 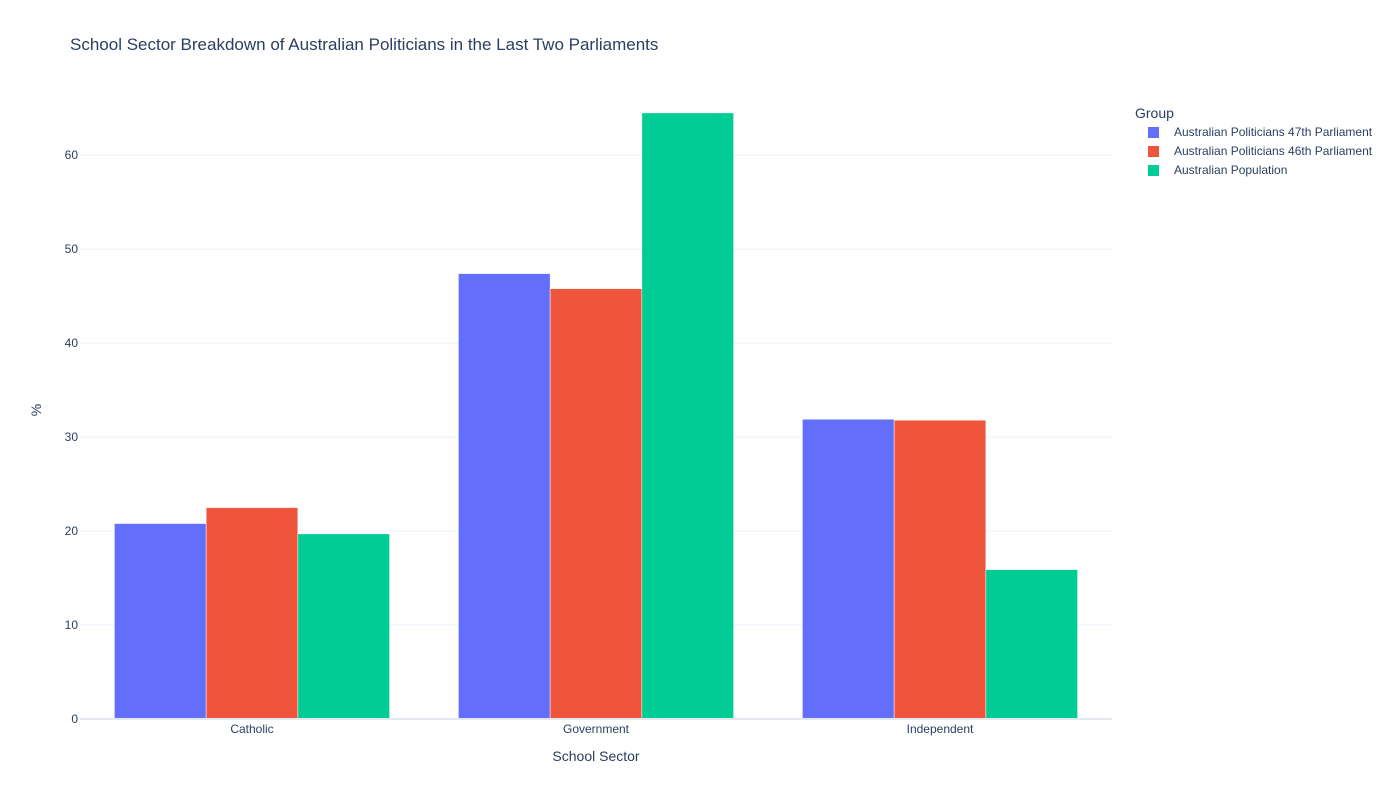 What do you see at coordinates (36, 410) in the screenshot?
I see `y-axis-title: %` at bounding box center [36, 410].